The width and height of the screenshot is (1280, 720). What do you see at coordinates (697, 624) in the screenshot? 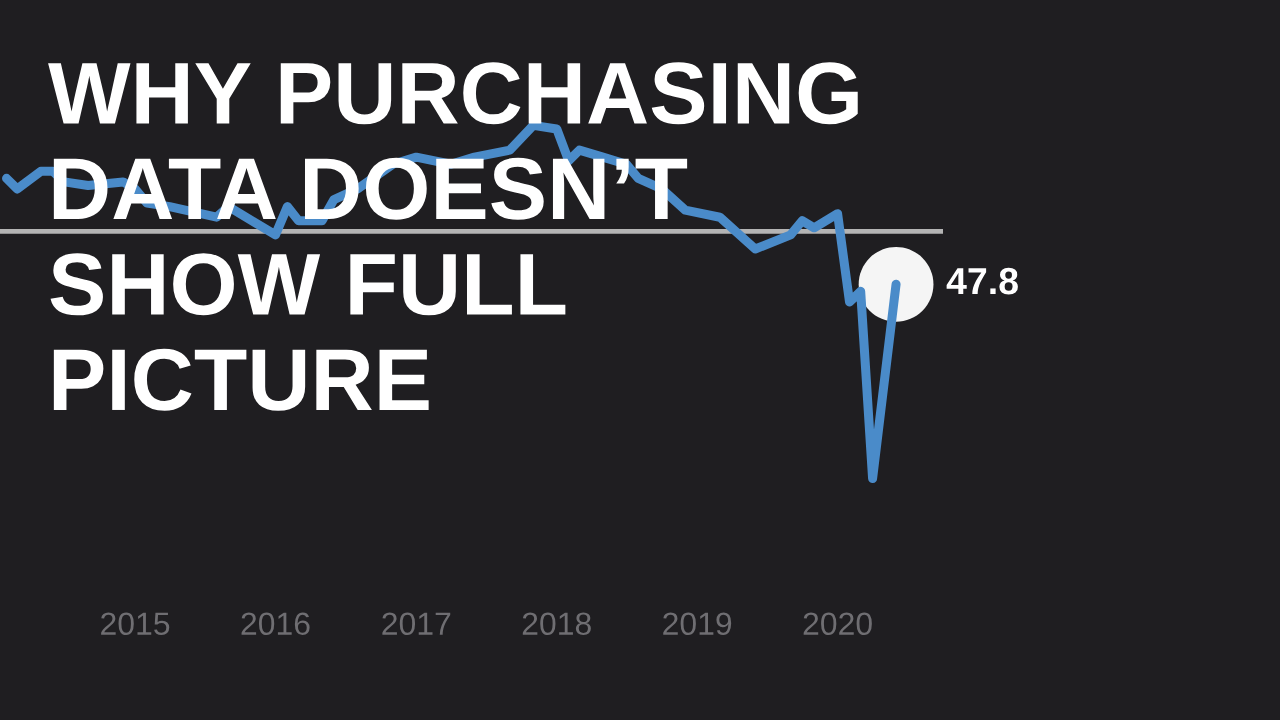
I see `x-tick-label: 2019` at bounding box center [697, 624].